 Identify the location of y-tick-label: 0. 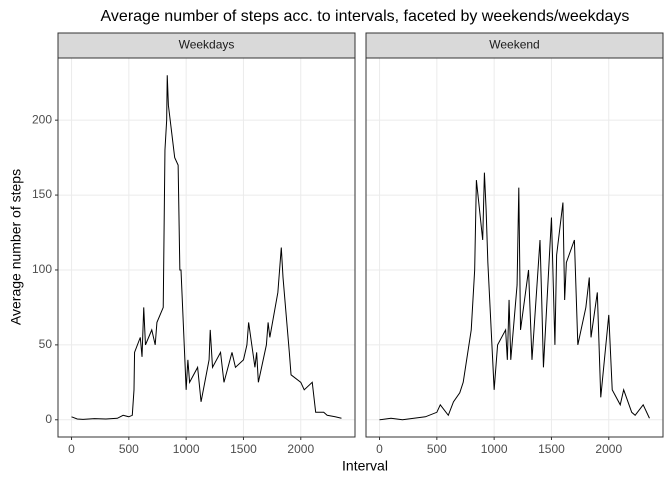
(48, 419).